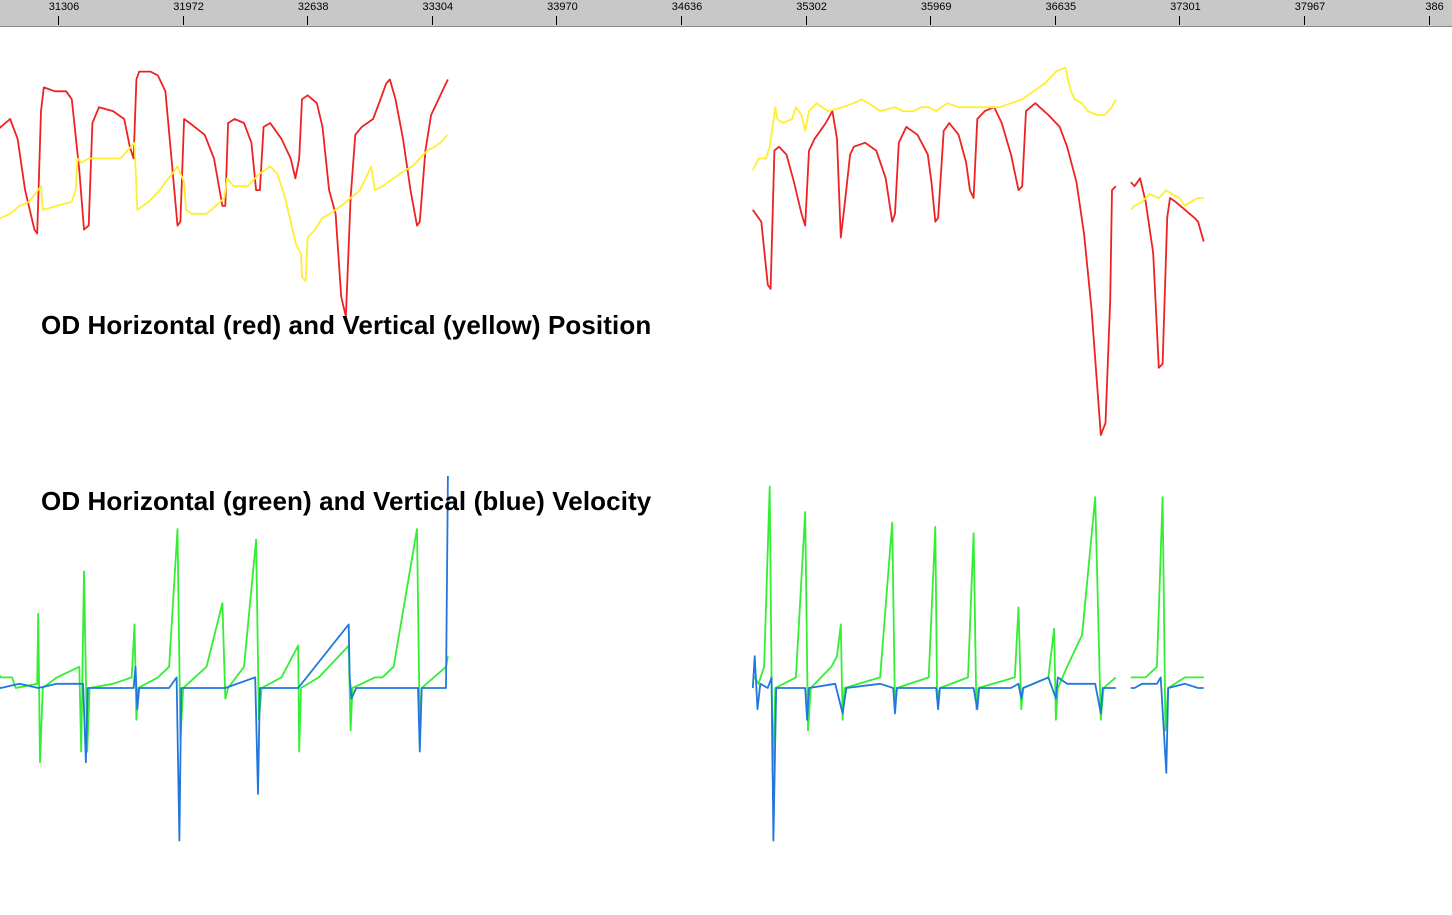 This screenshot has height=915, width=1452. Describe the element at coordinates (811, 7) in the screenshot. I see `ruler-tick-label: 35302` at that location.